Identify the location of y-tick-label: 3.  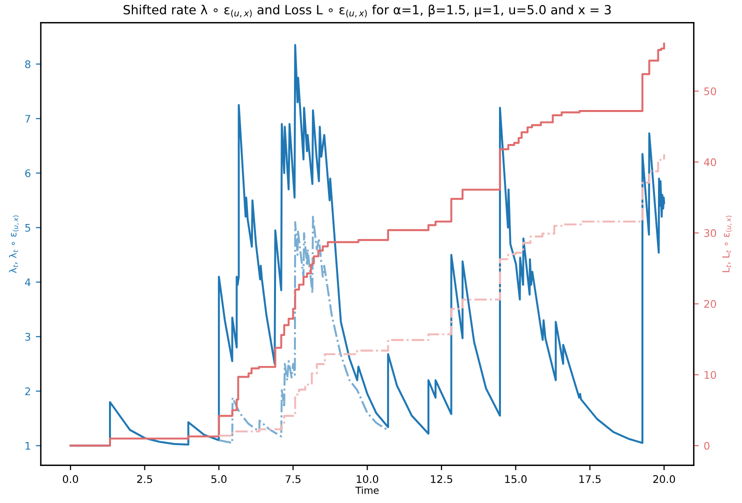
(27, 336).